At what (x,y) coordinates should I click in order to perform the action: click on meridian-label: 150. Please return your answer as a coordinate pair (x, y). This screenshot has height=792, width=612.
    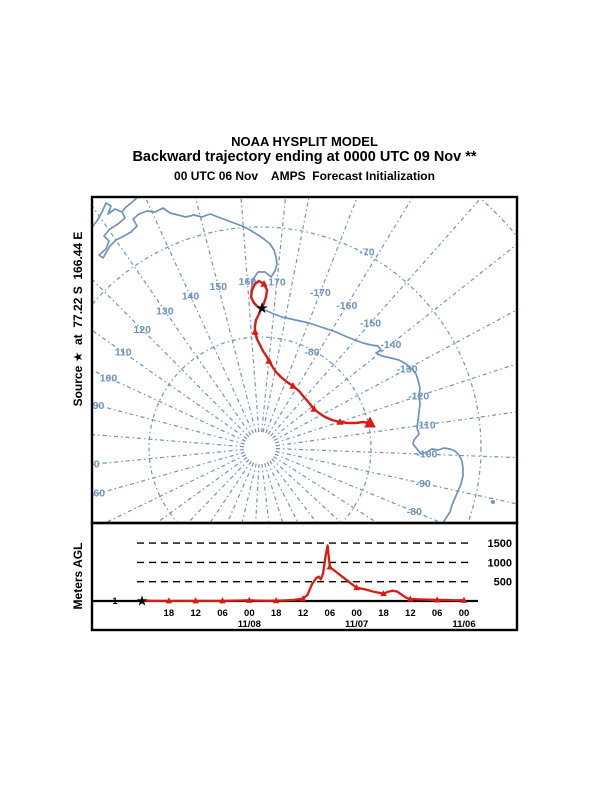
    Looking at the image, I should click on (219, 287).